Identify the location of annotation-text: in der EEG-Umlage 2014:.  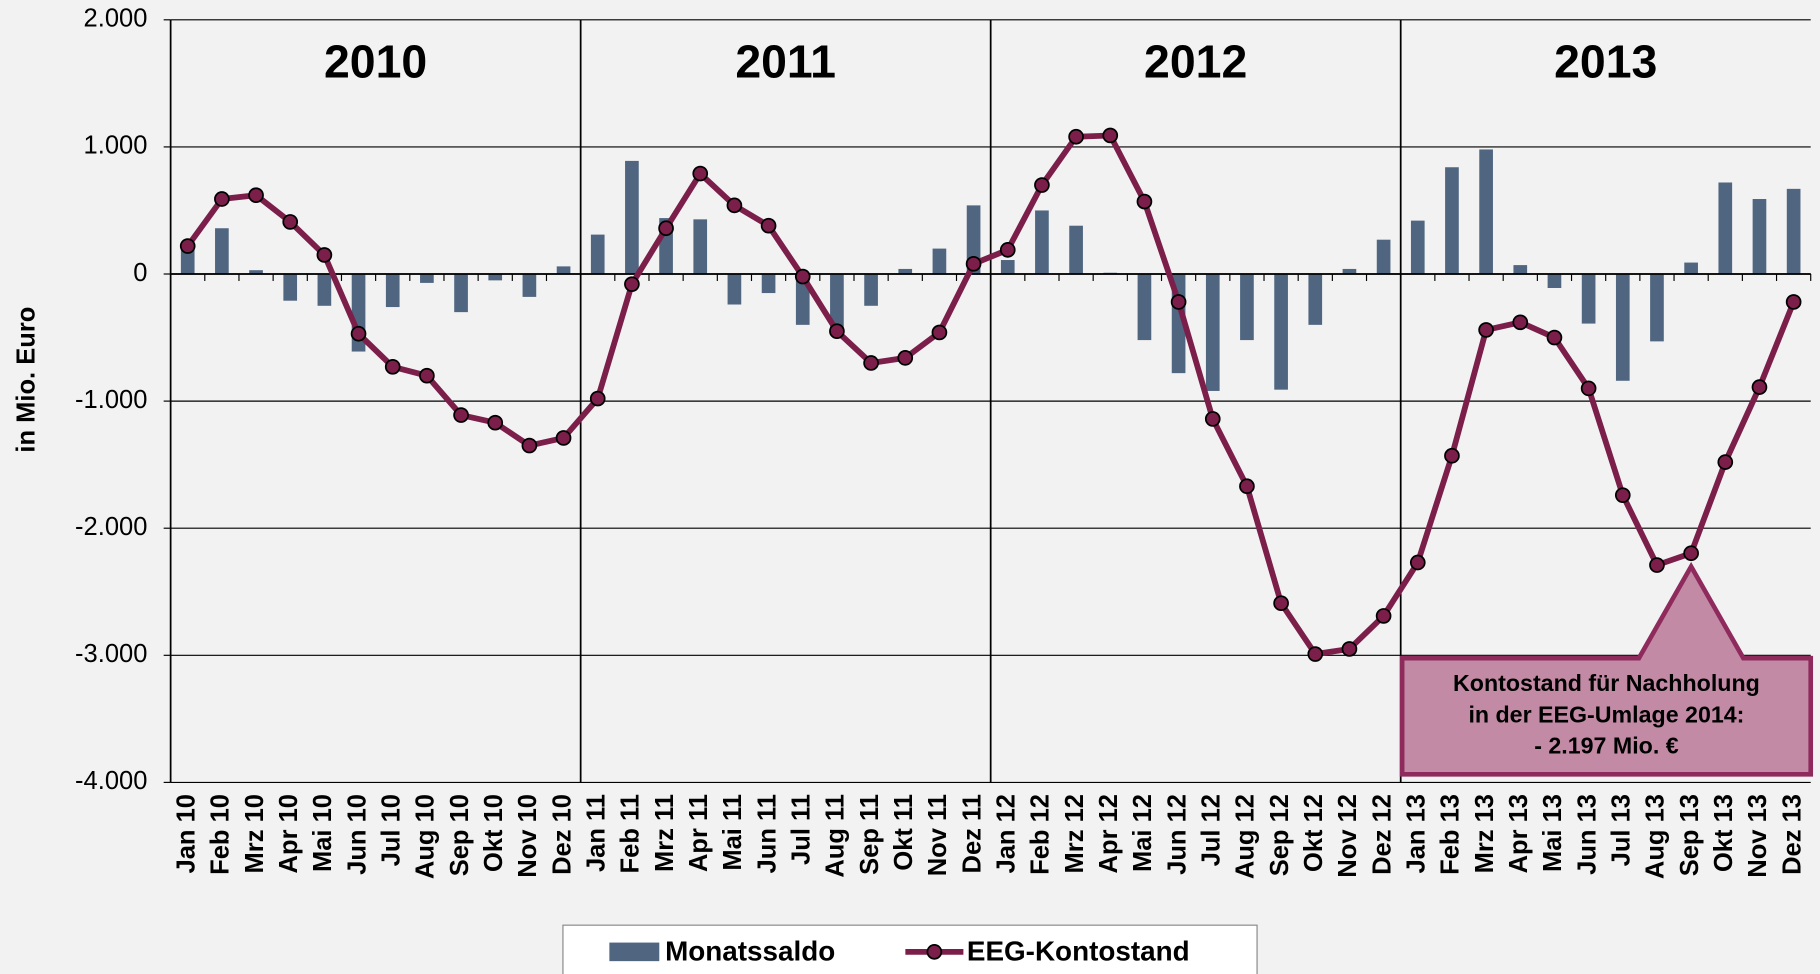
(1606, 714).